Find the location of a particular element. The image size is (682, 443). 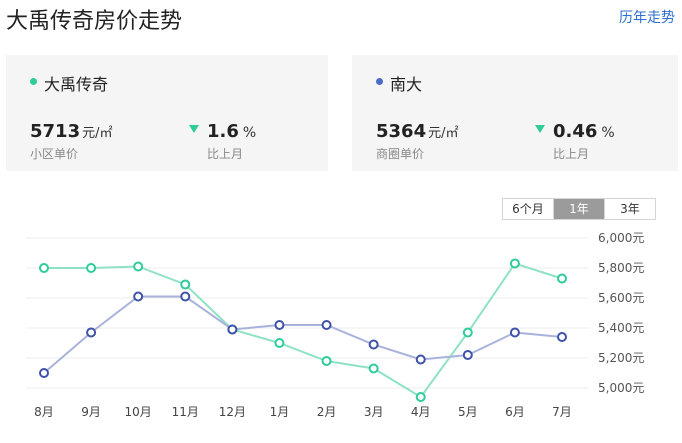

district-price-card: 南大 5364 元/㎡ 商圈单价 0.46% 比上月 is located at coordinates (515, 113).